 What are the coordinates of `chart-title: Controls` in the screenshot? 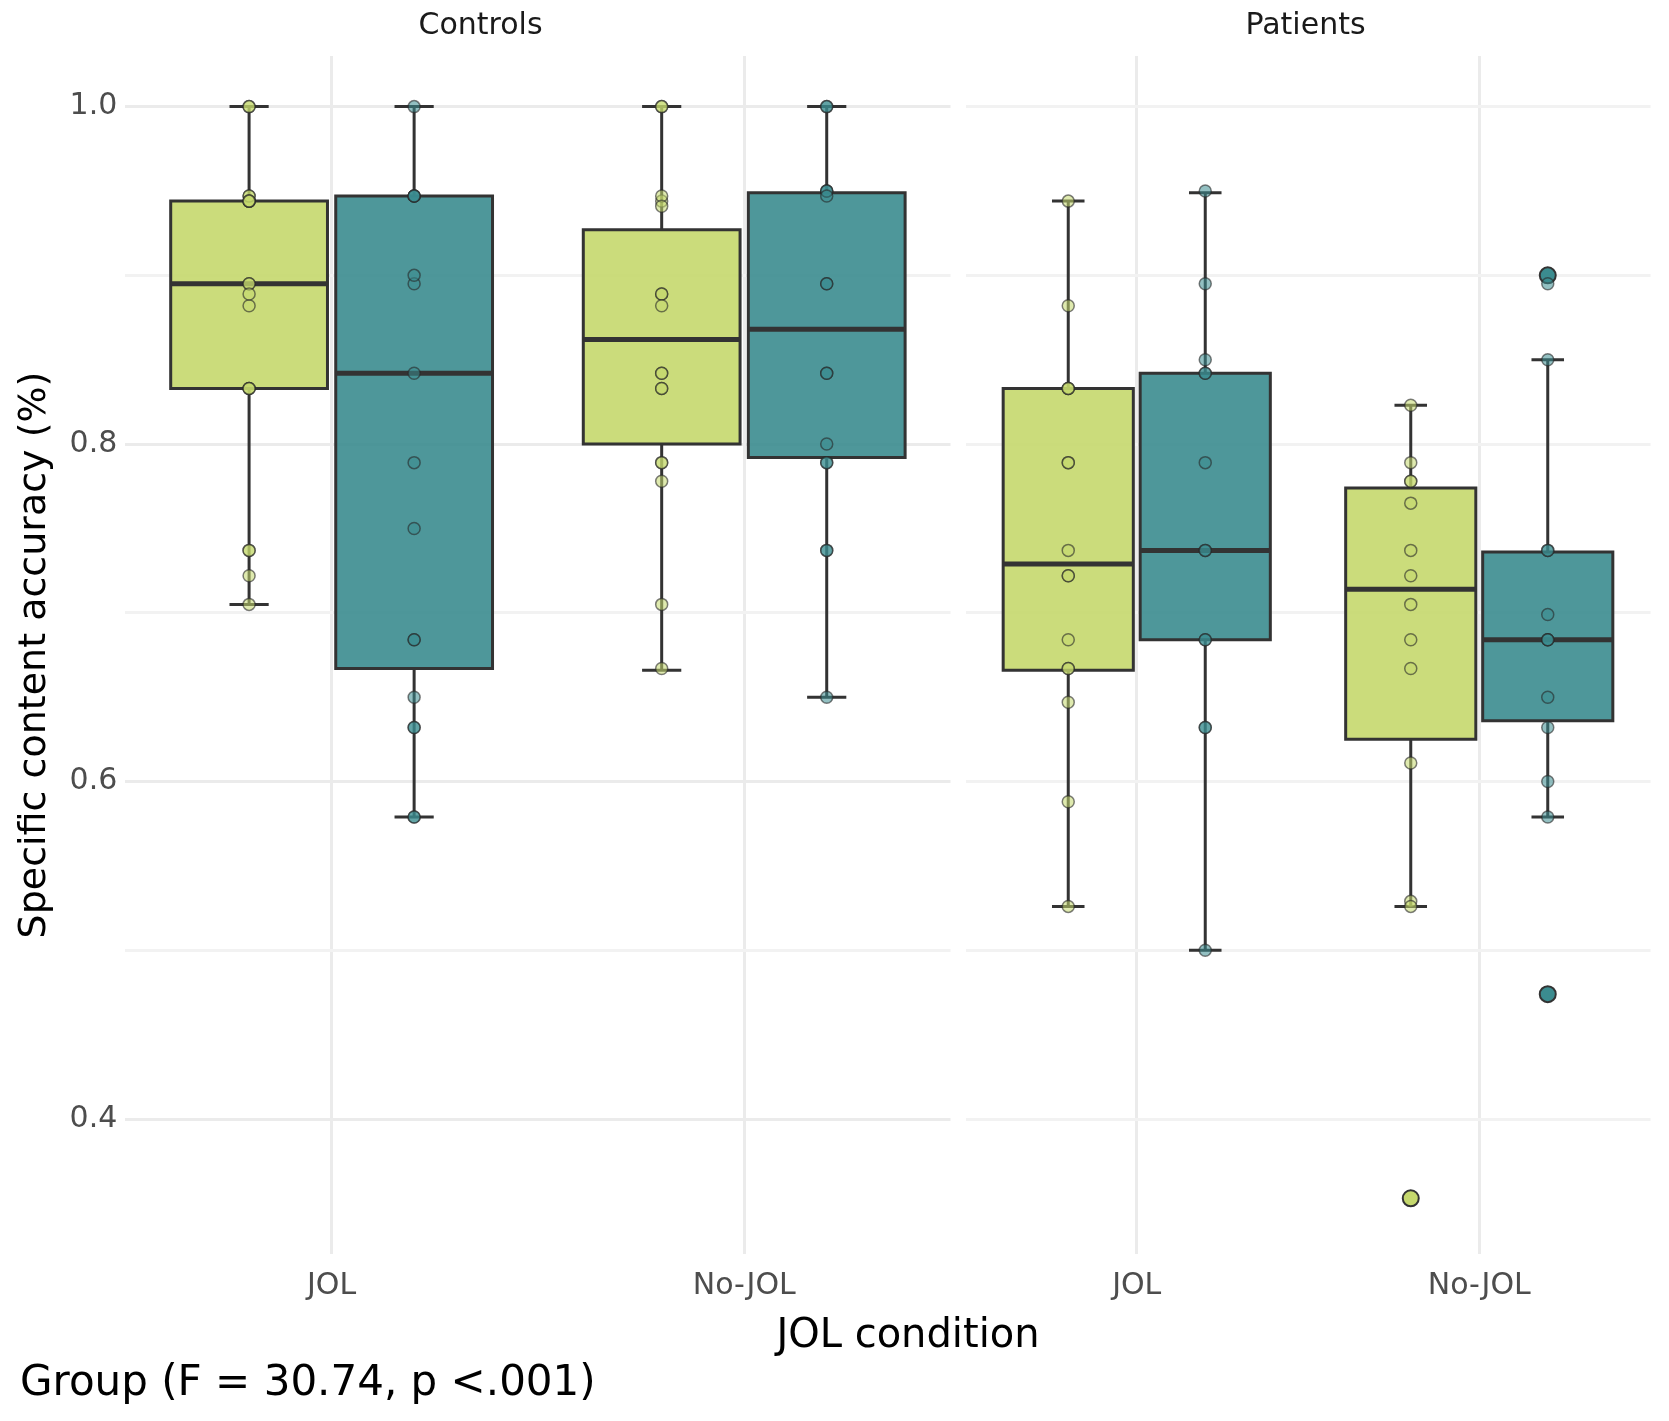 It's located at (480, 23).